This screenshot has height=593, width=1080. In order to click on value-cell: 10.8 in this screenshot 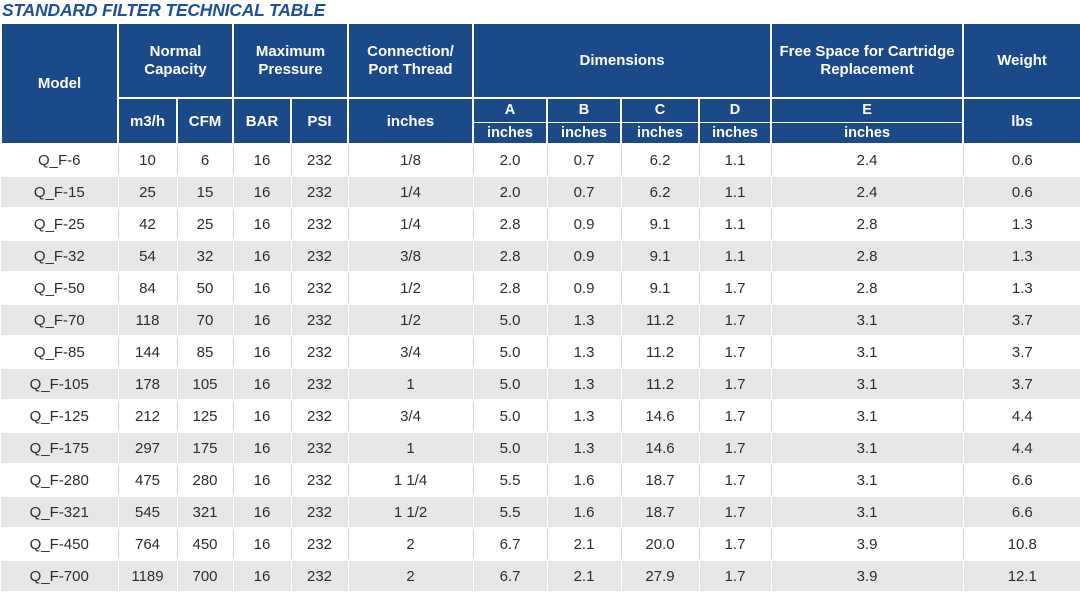, I will do `click(1021, 544)`.